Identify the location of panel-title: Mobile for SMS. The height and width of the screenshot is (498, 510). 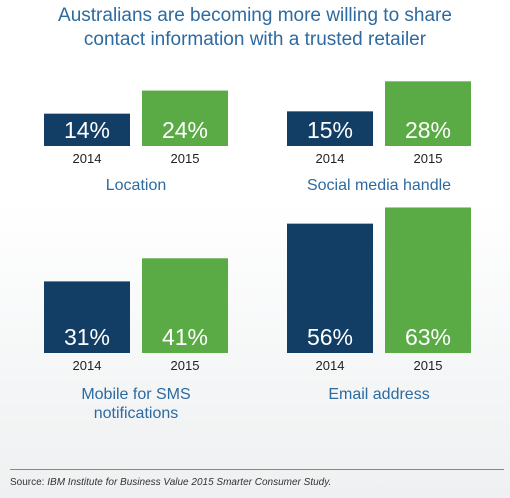
(135, 394).